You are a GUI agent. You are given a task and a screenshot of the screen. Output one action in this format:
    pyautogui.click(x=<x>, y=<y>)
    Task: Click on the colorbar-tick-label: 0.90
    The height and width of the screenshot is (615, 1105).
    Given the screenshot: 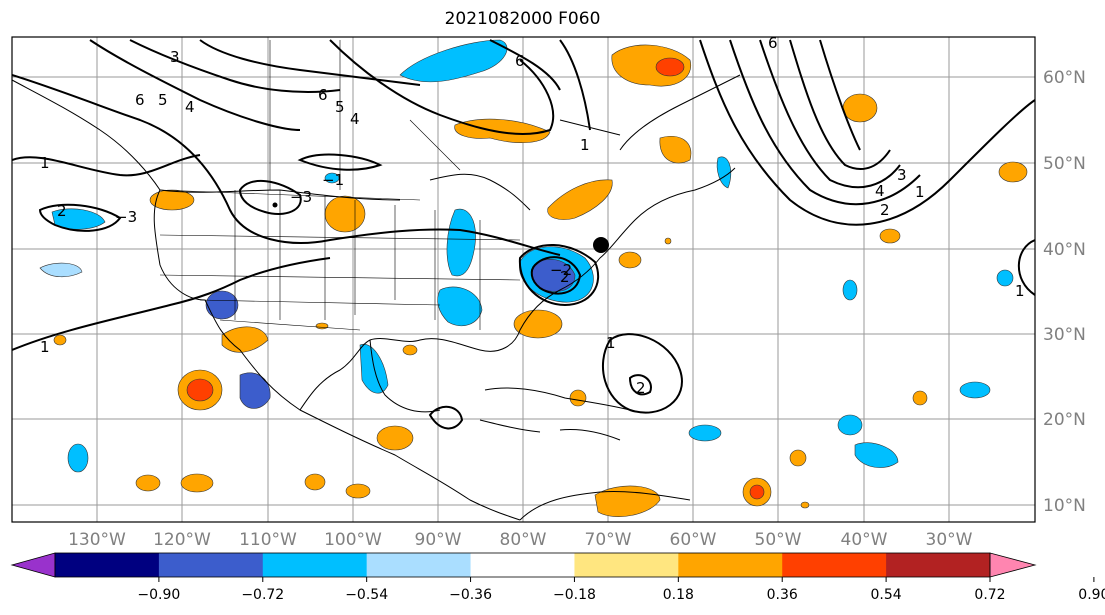 What is the action you would take?
    pyautogui.click(x=1091, y=595)
    